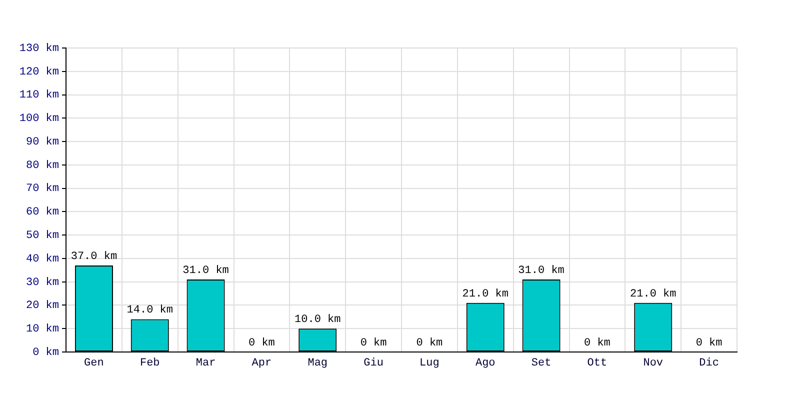 The image size is (800, 400). Describe the element at coordinates (43, 330) in the screenshot. I see `y-tick-label: 10 km` at that location.